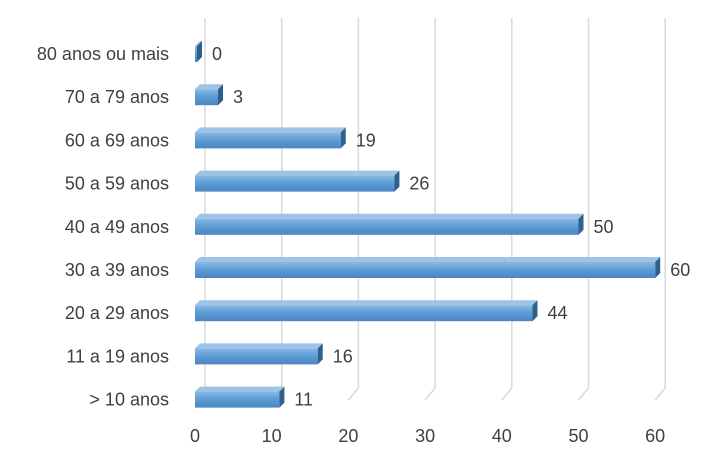  Describe the element at coordinates (129, 400) in the screenshot. I see `category-label: > 10 anos` at that location.